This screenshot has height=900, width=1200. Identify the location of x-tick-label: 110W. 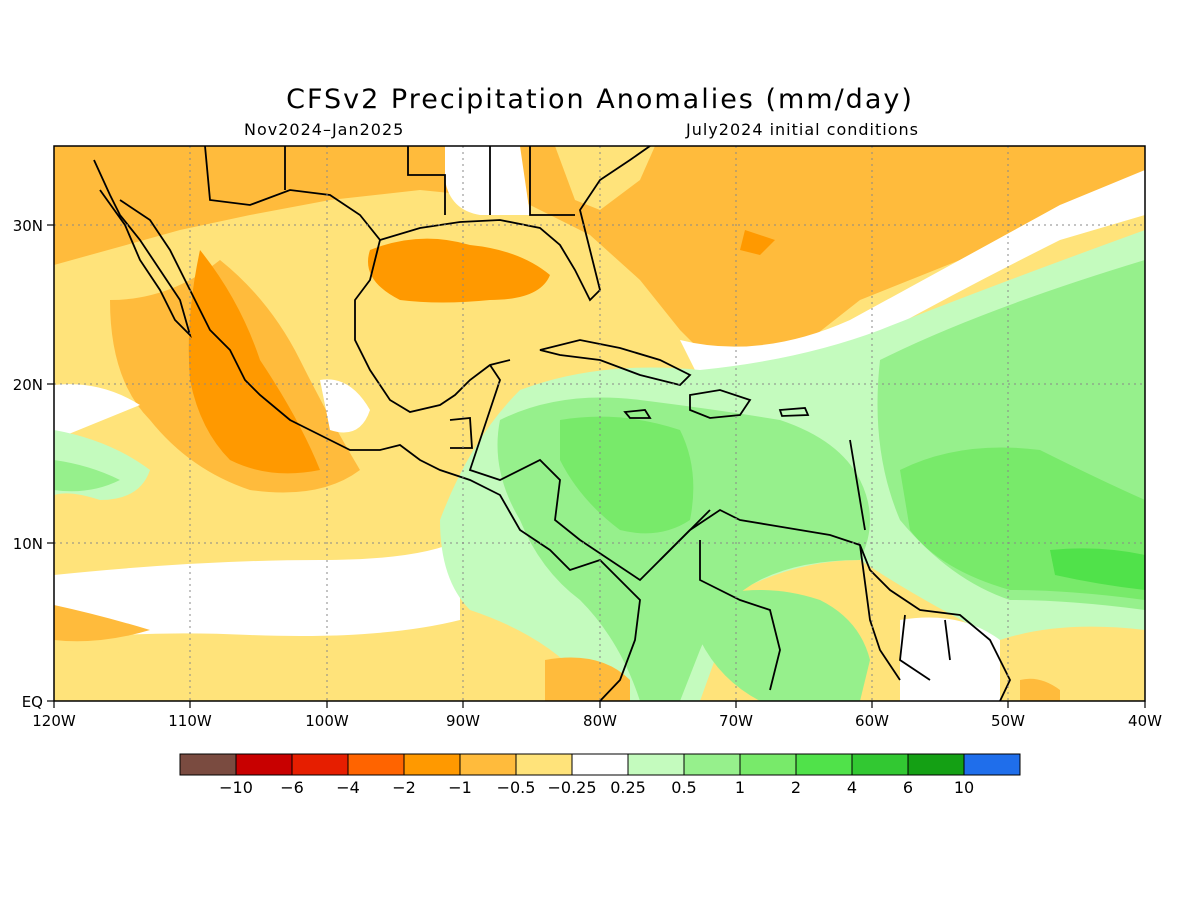
(190, 721).